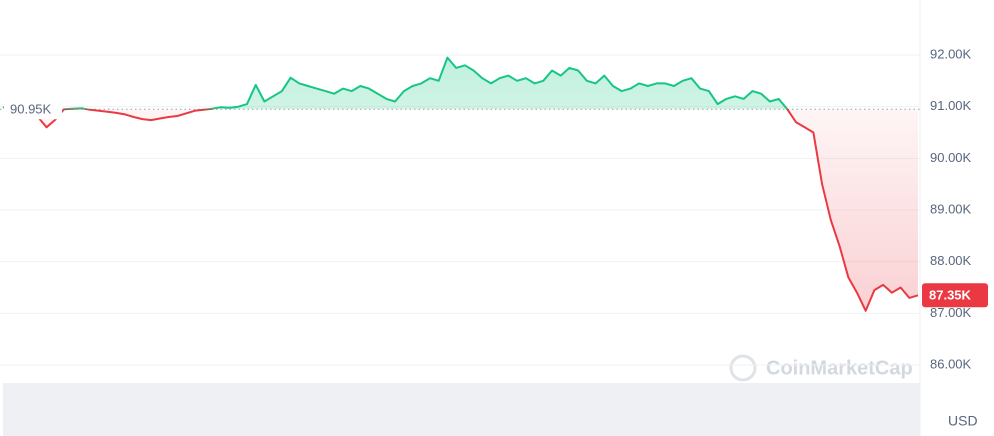 This screenshot has width=994, height=436. I want to click on y-tick-label: 87.00K, so click(951, 312).